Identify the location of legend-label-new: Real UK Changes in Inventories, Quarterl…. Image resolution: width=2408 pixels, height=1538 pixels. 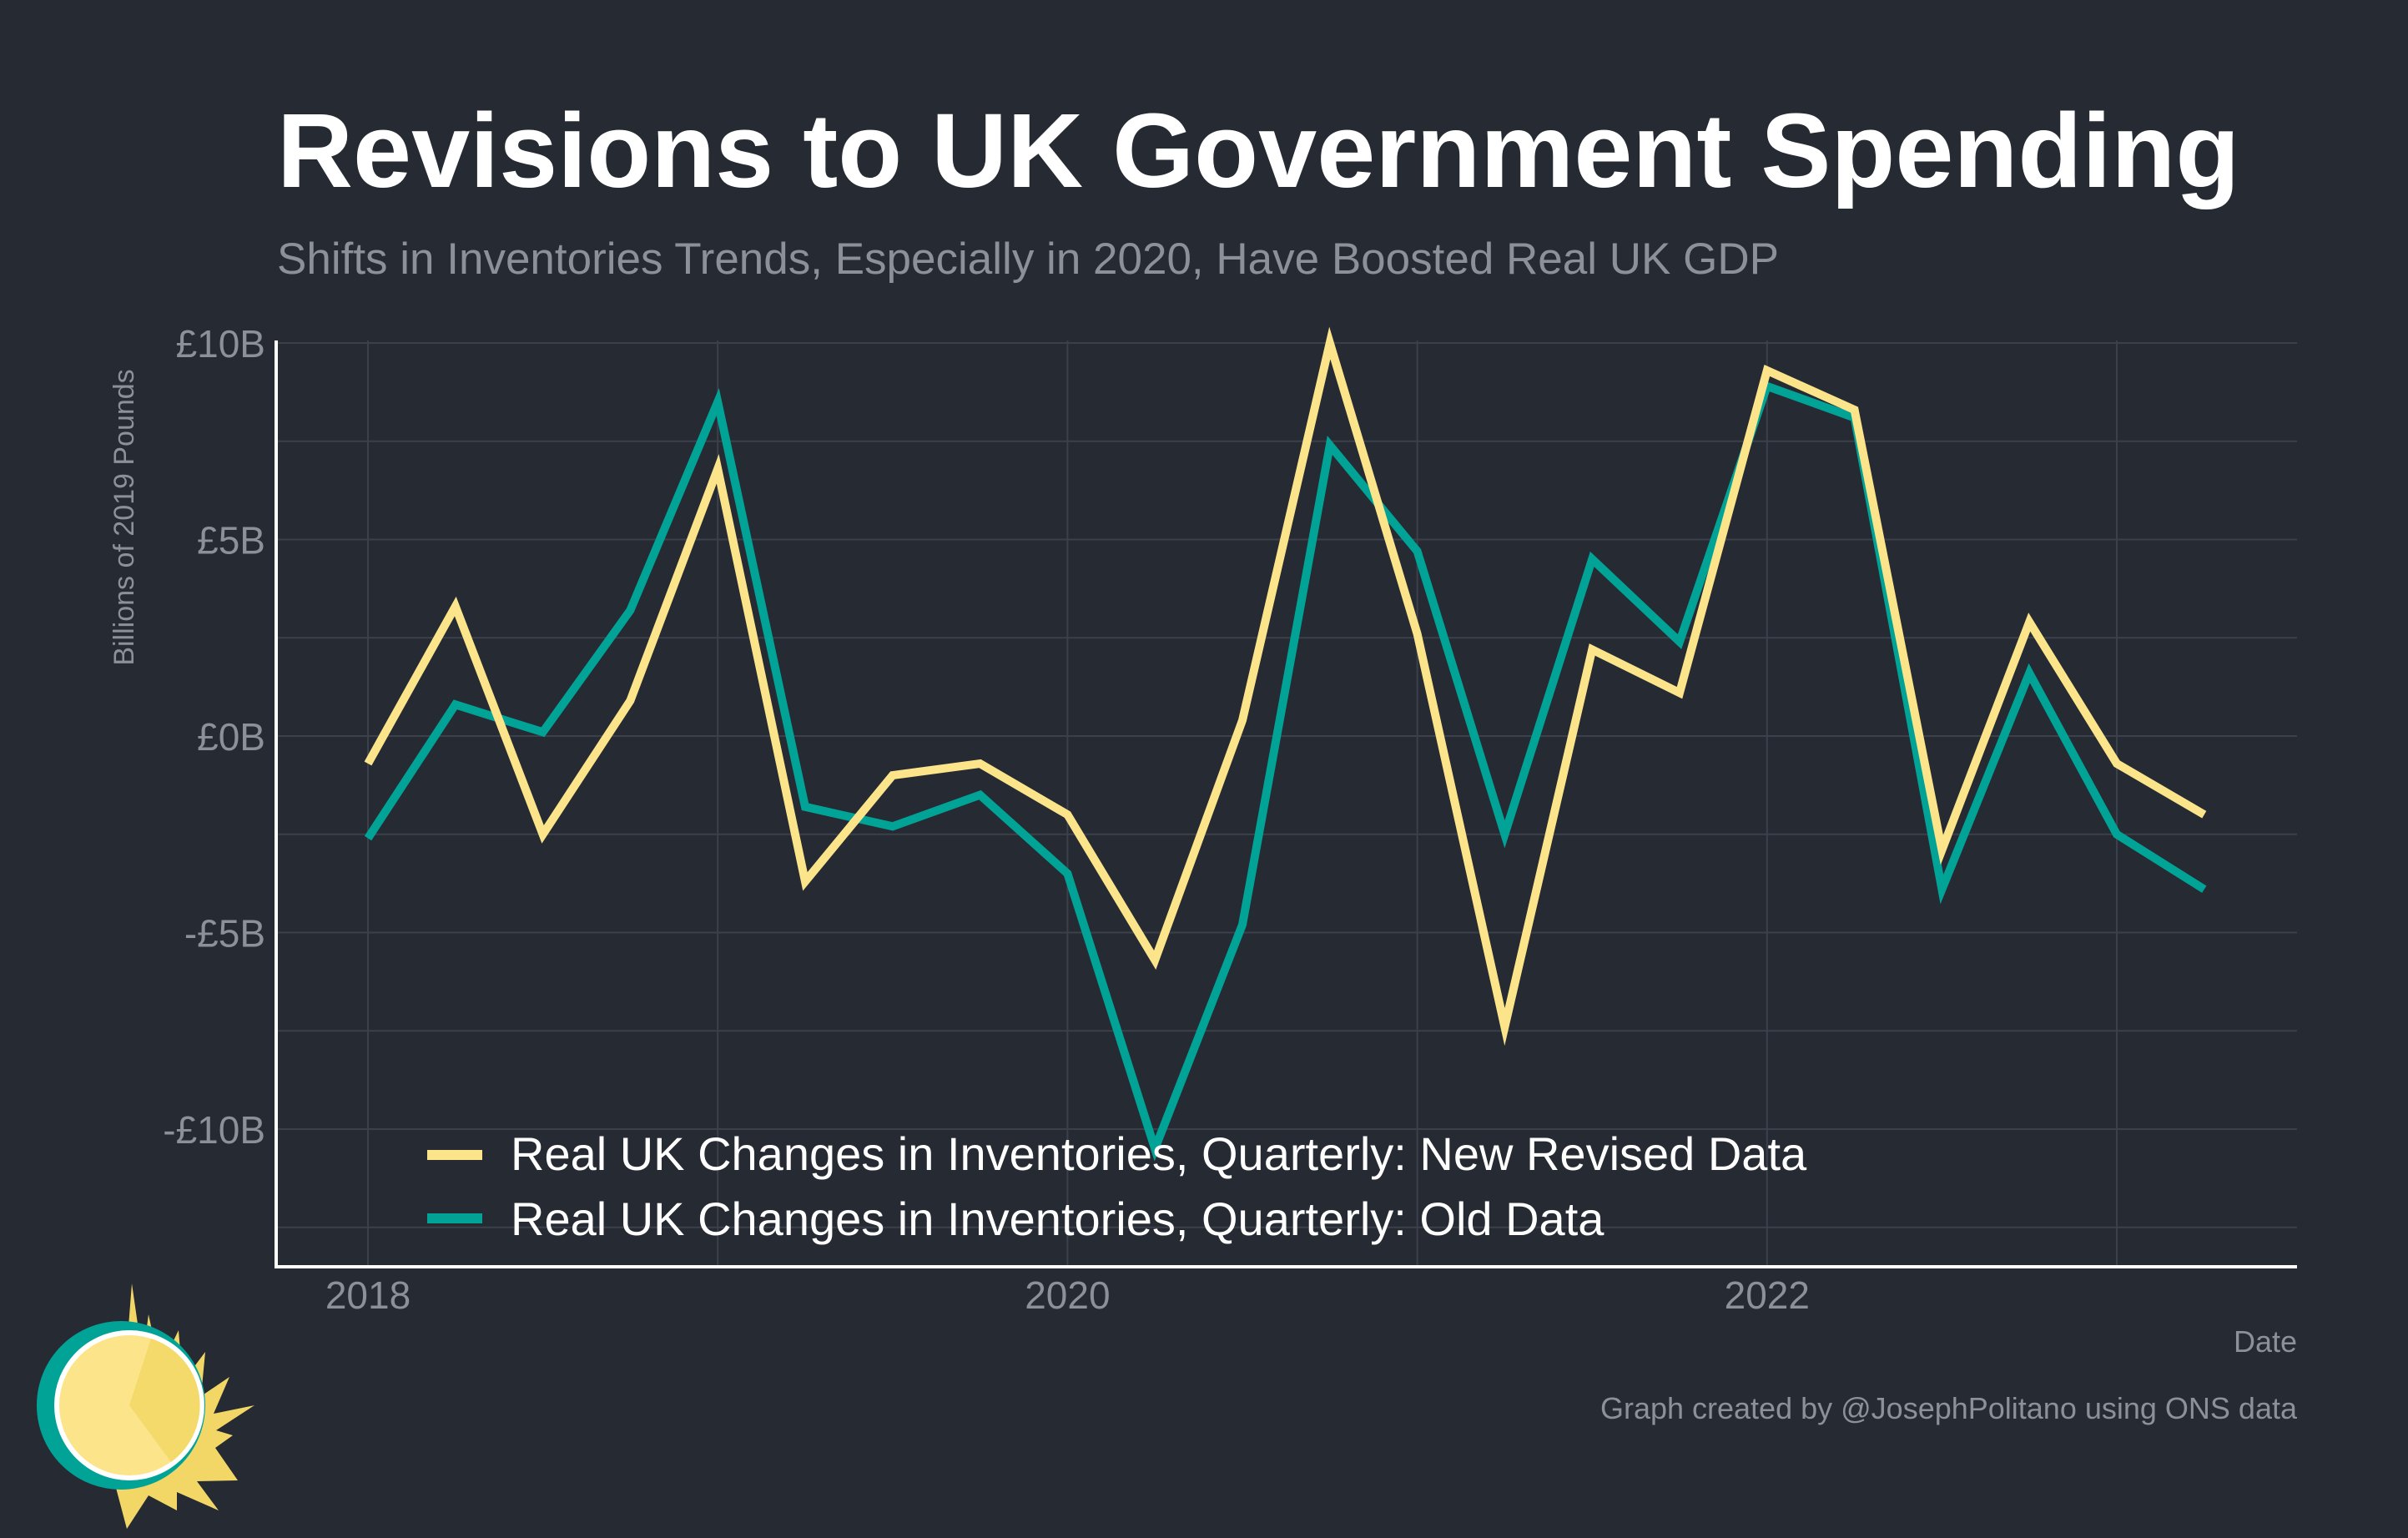
(1159, 1153).